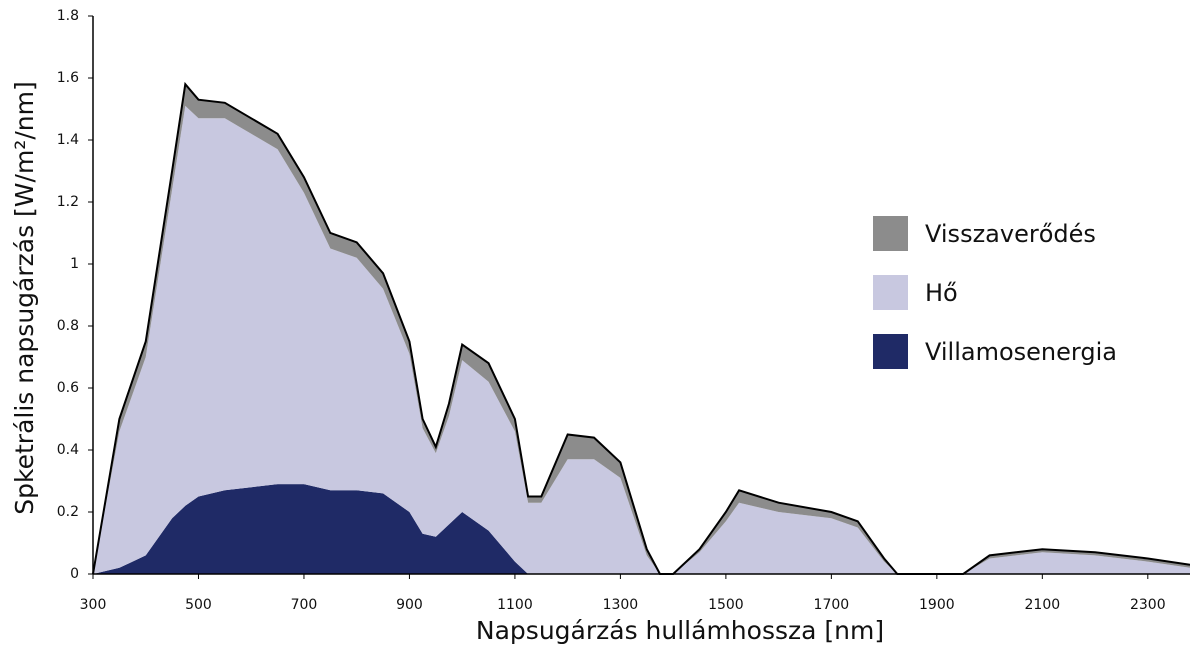 This screenshot has width=1190, height=647. Describe the element at coordinates (68, 202) in the screenshot. I see `y-tick-label: 1.2` at that location.